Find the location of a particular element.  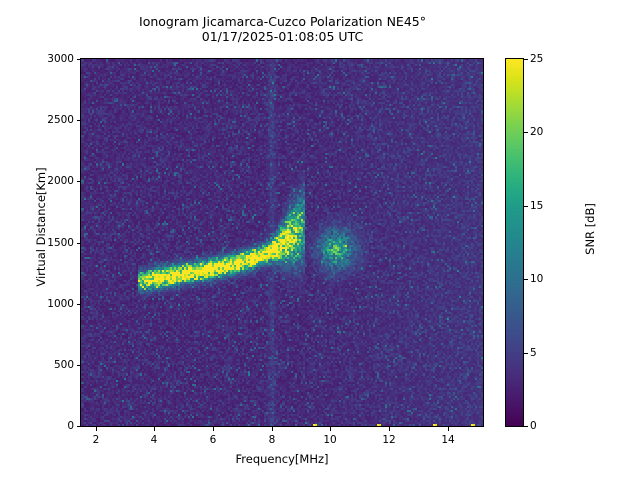

colorbar-tick-label: 10 is located at coordinates (537, 279).